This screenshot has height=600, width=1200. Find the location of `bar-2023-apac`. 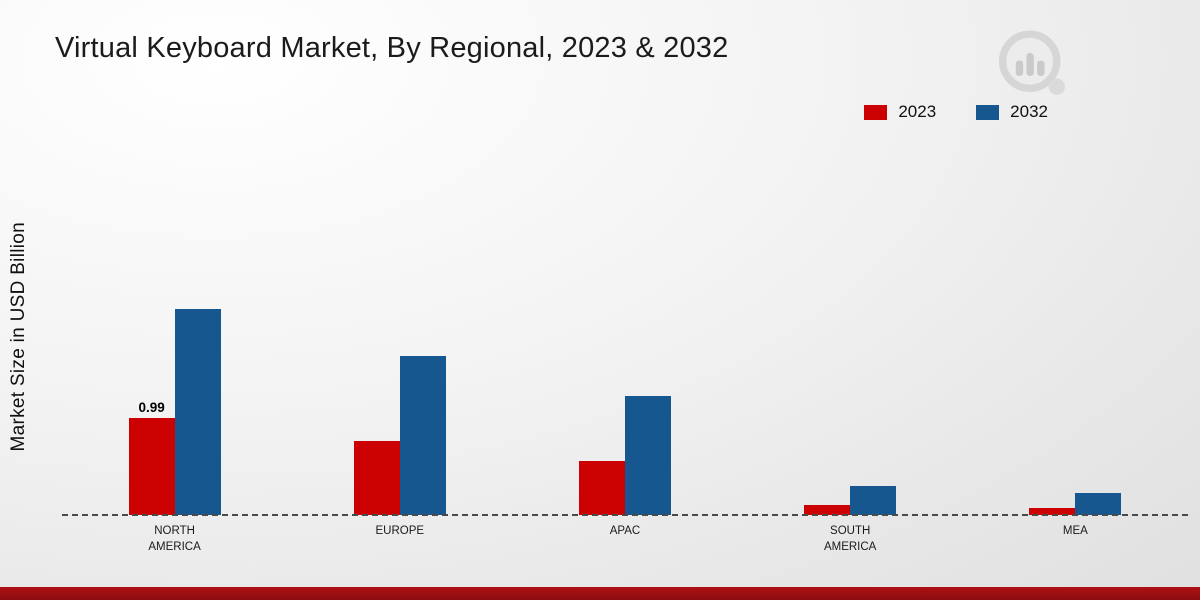

bar-2023-apac is located at coordinates (601, 488).